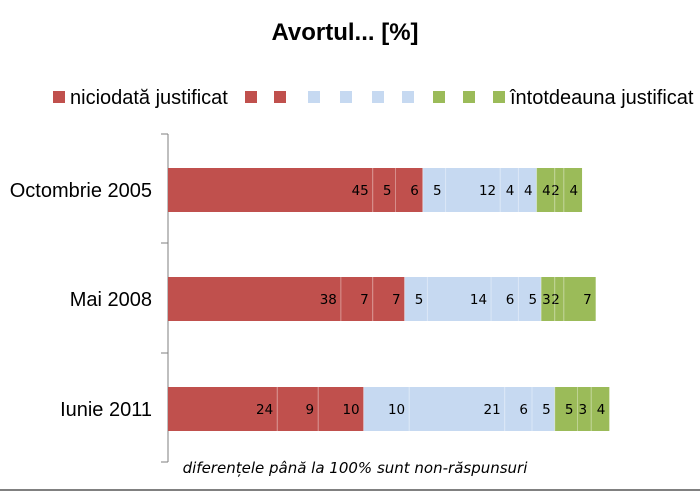 The image size is (700, 492). What do you see at coordinates (478, 300) in the screenshot?
I see `value-label: 14` at bounding box center [478, 300].